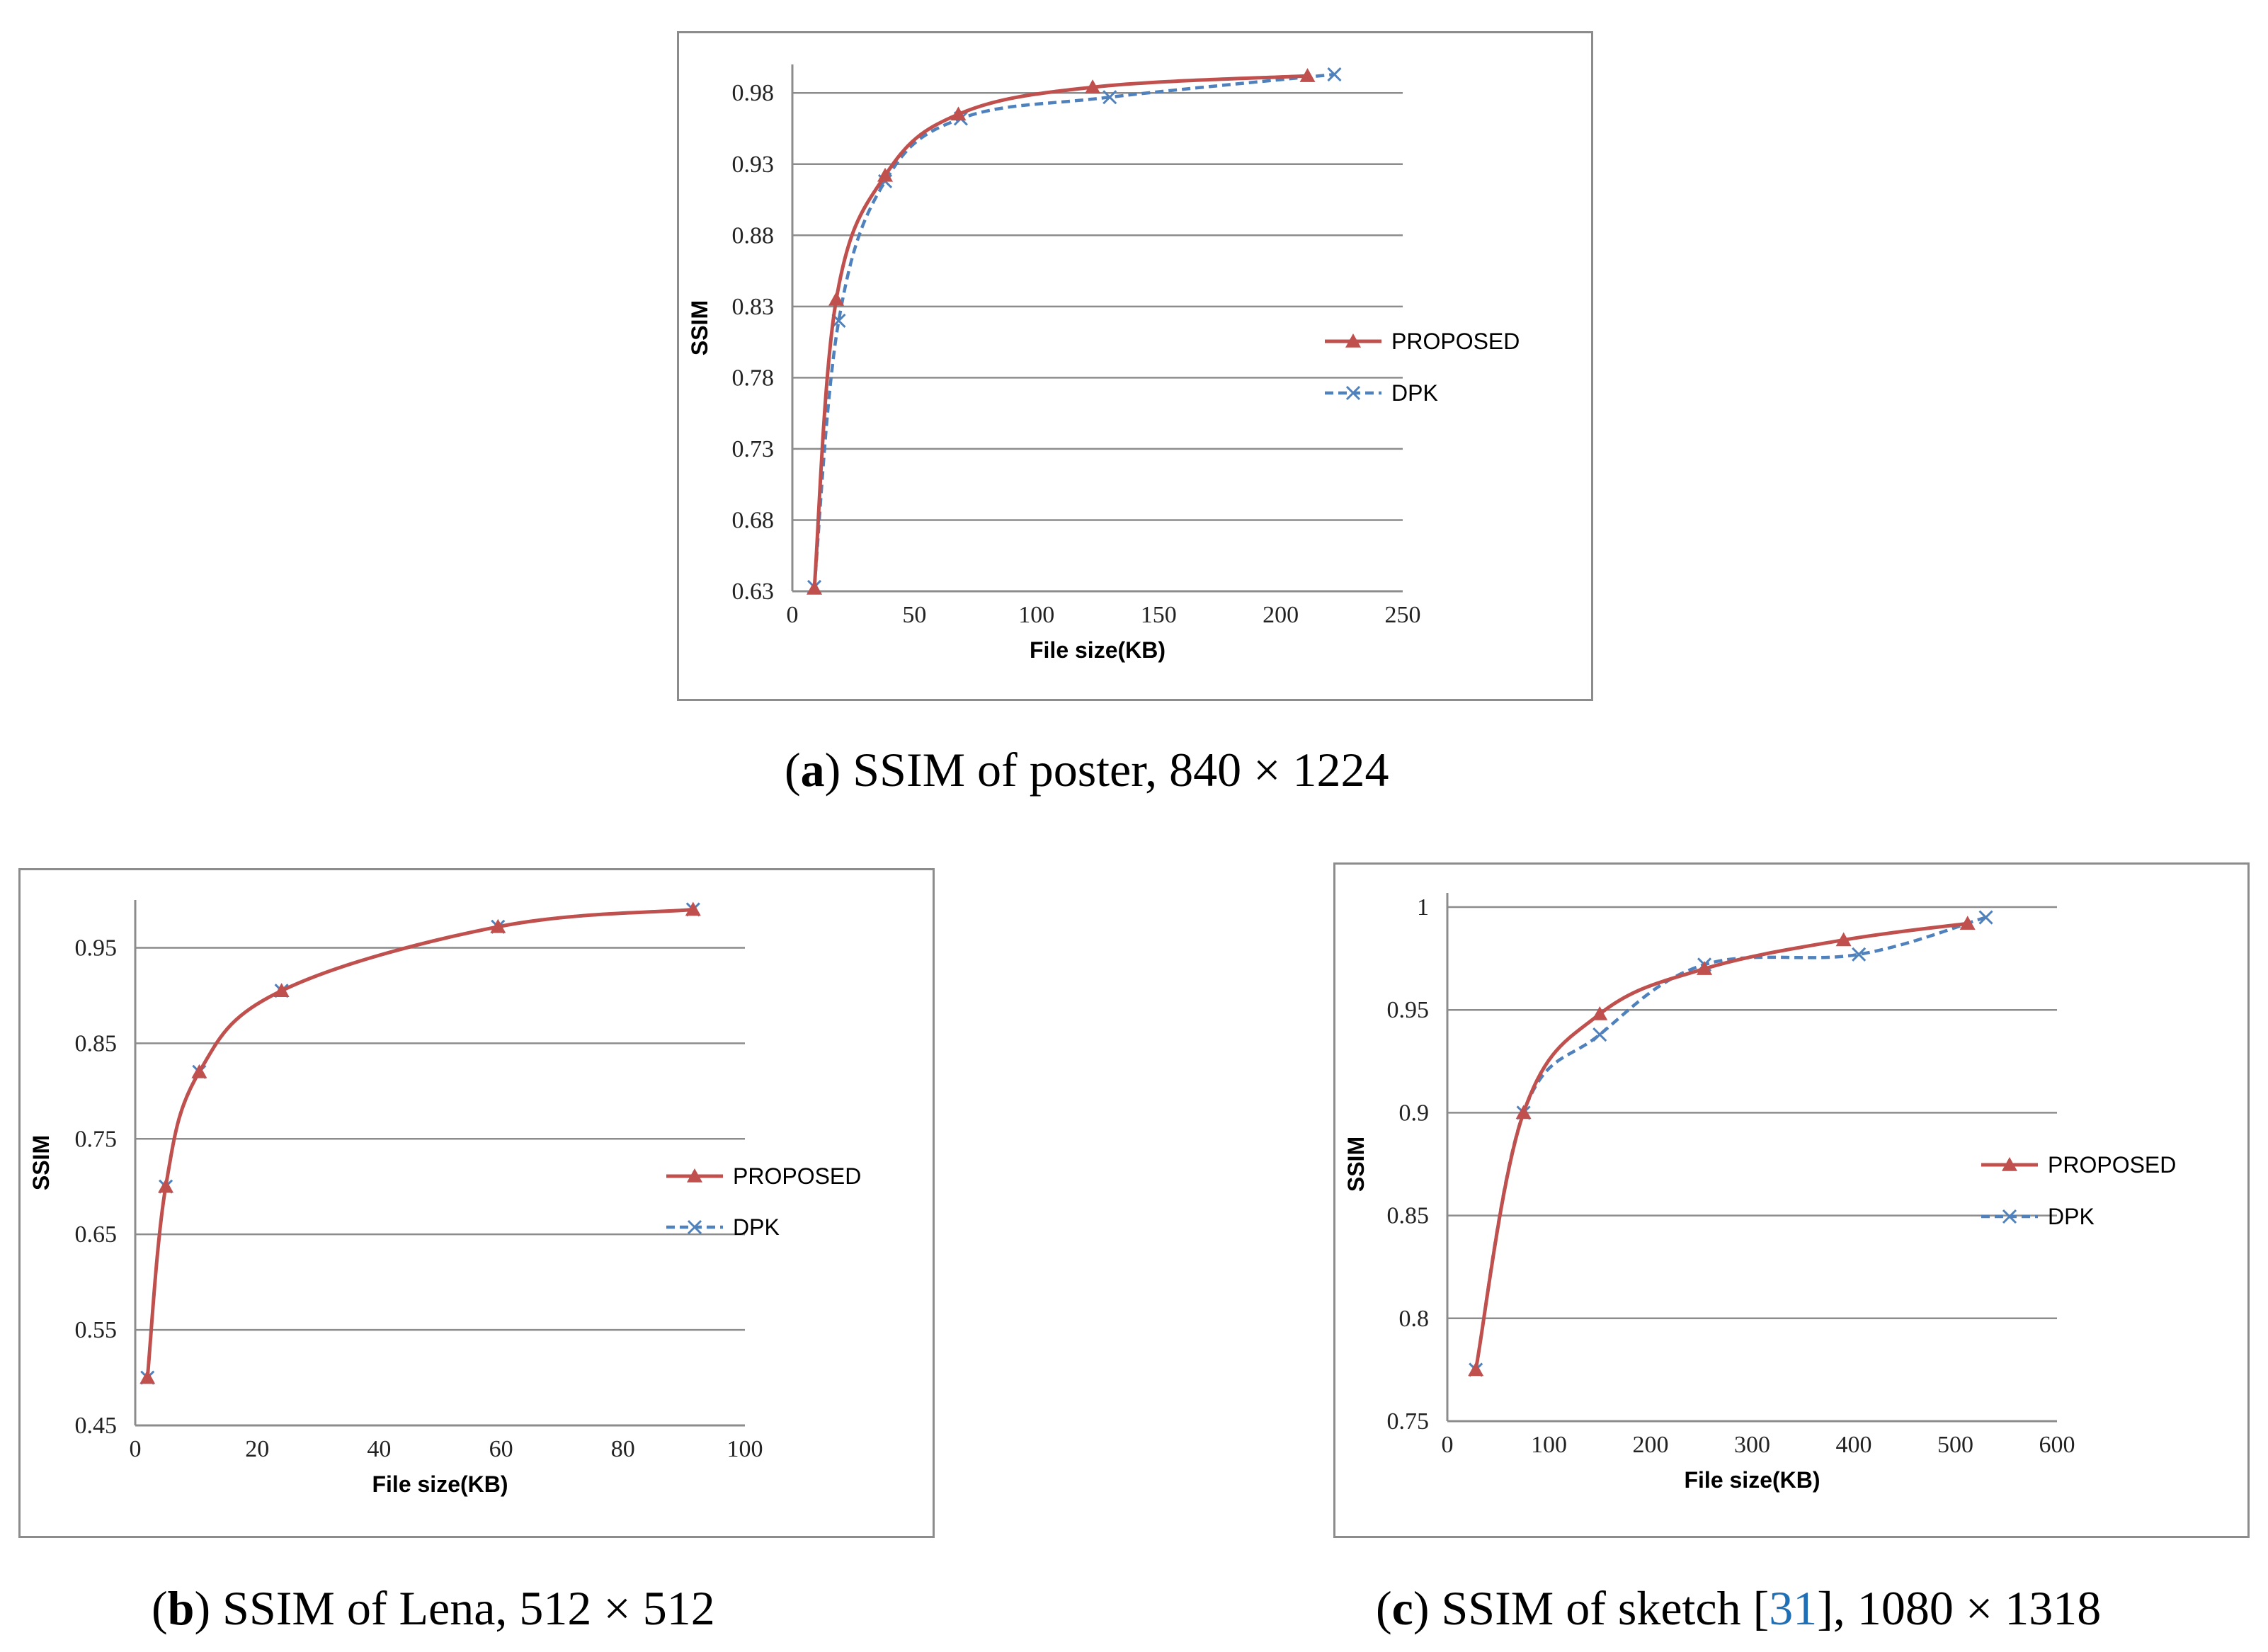  Describe the element at coordinates (1414, 393) in the screenshot. I see `chart-a-legend-dpk-label: DPK` at that location.